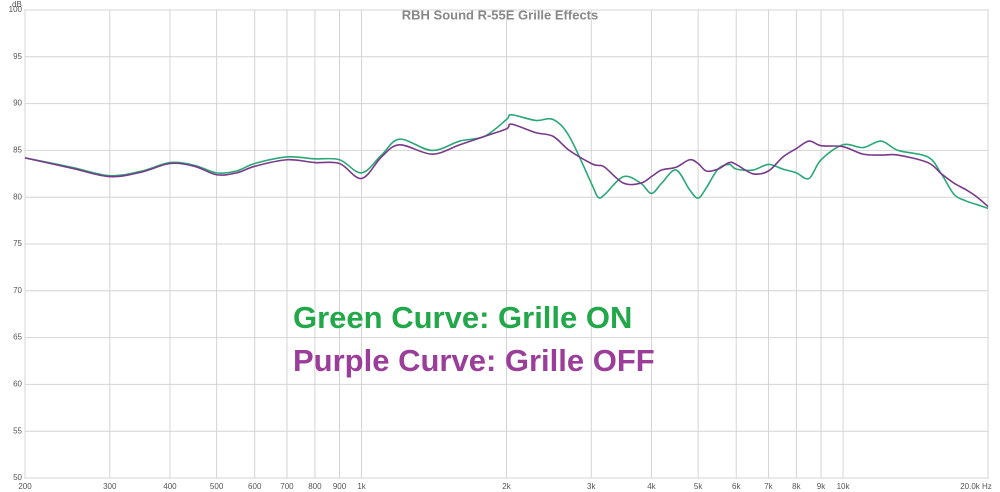  What do you see at coordinates (17, 337) in the screenshot?
I see `y-tick-label: 65` at bounding box center [17, 337].